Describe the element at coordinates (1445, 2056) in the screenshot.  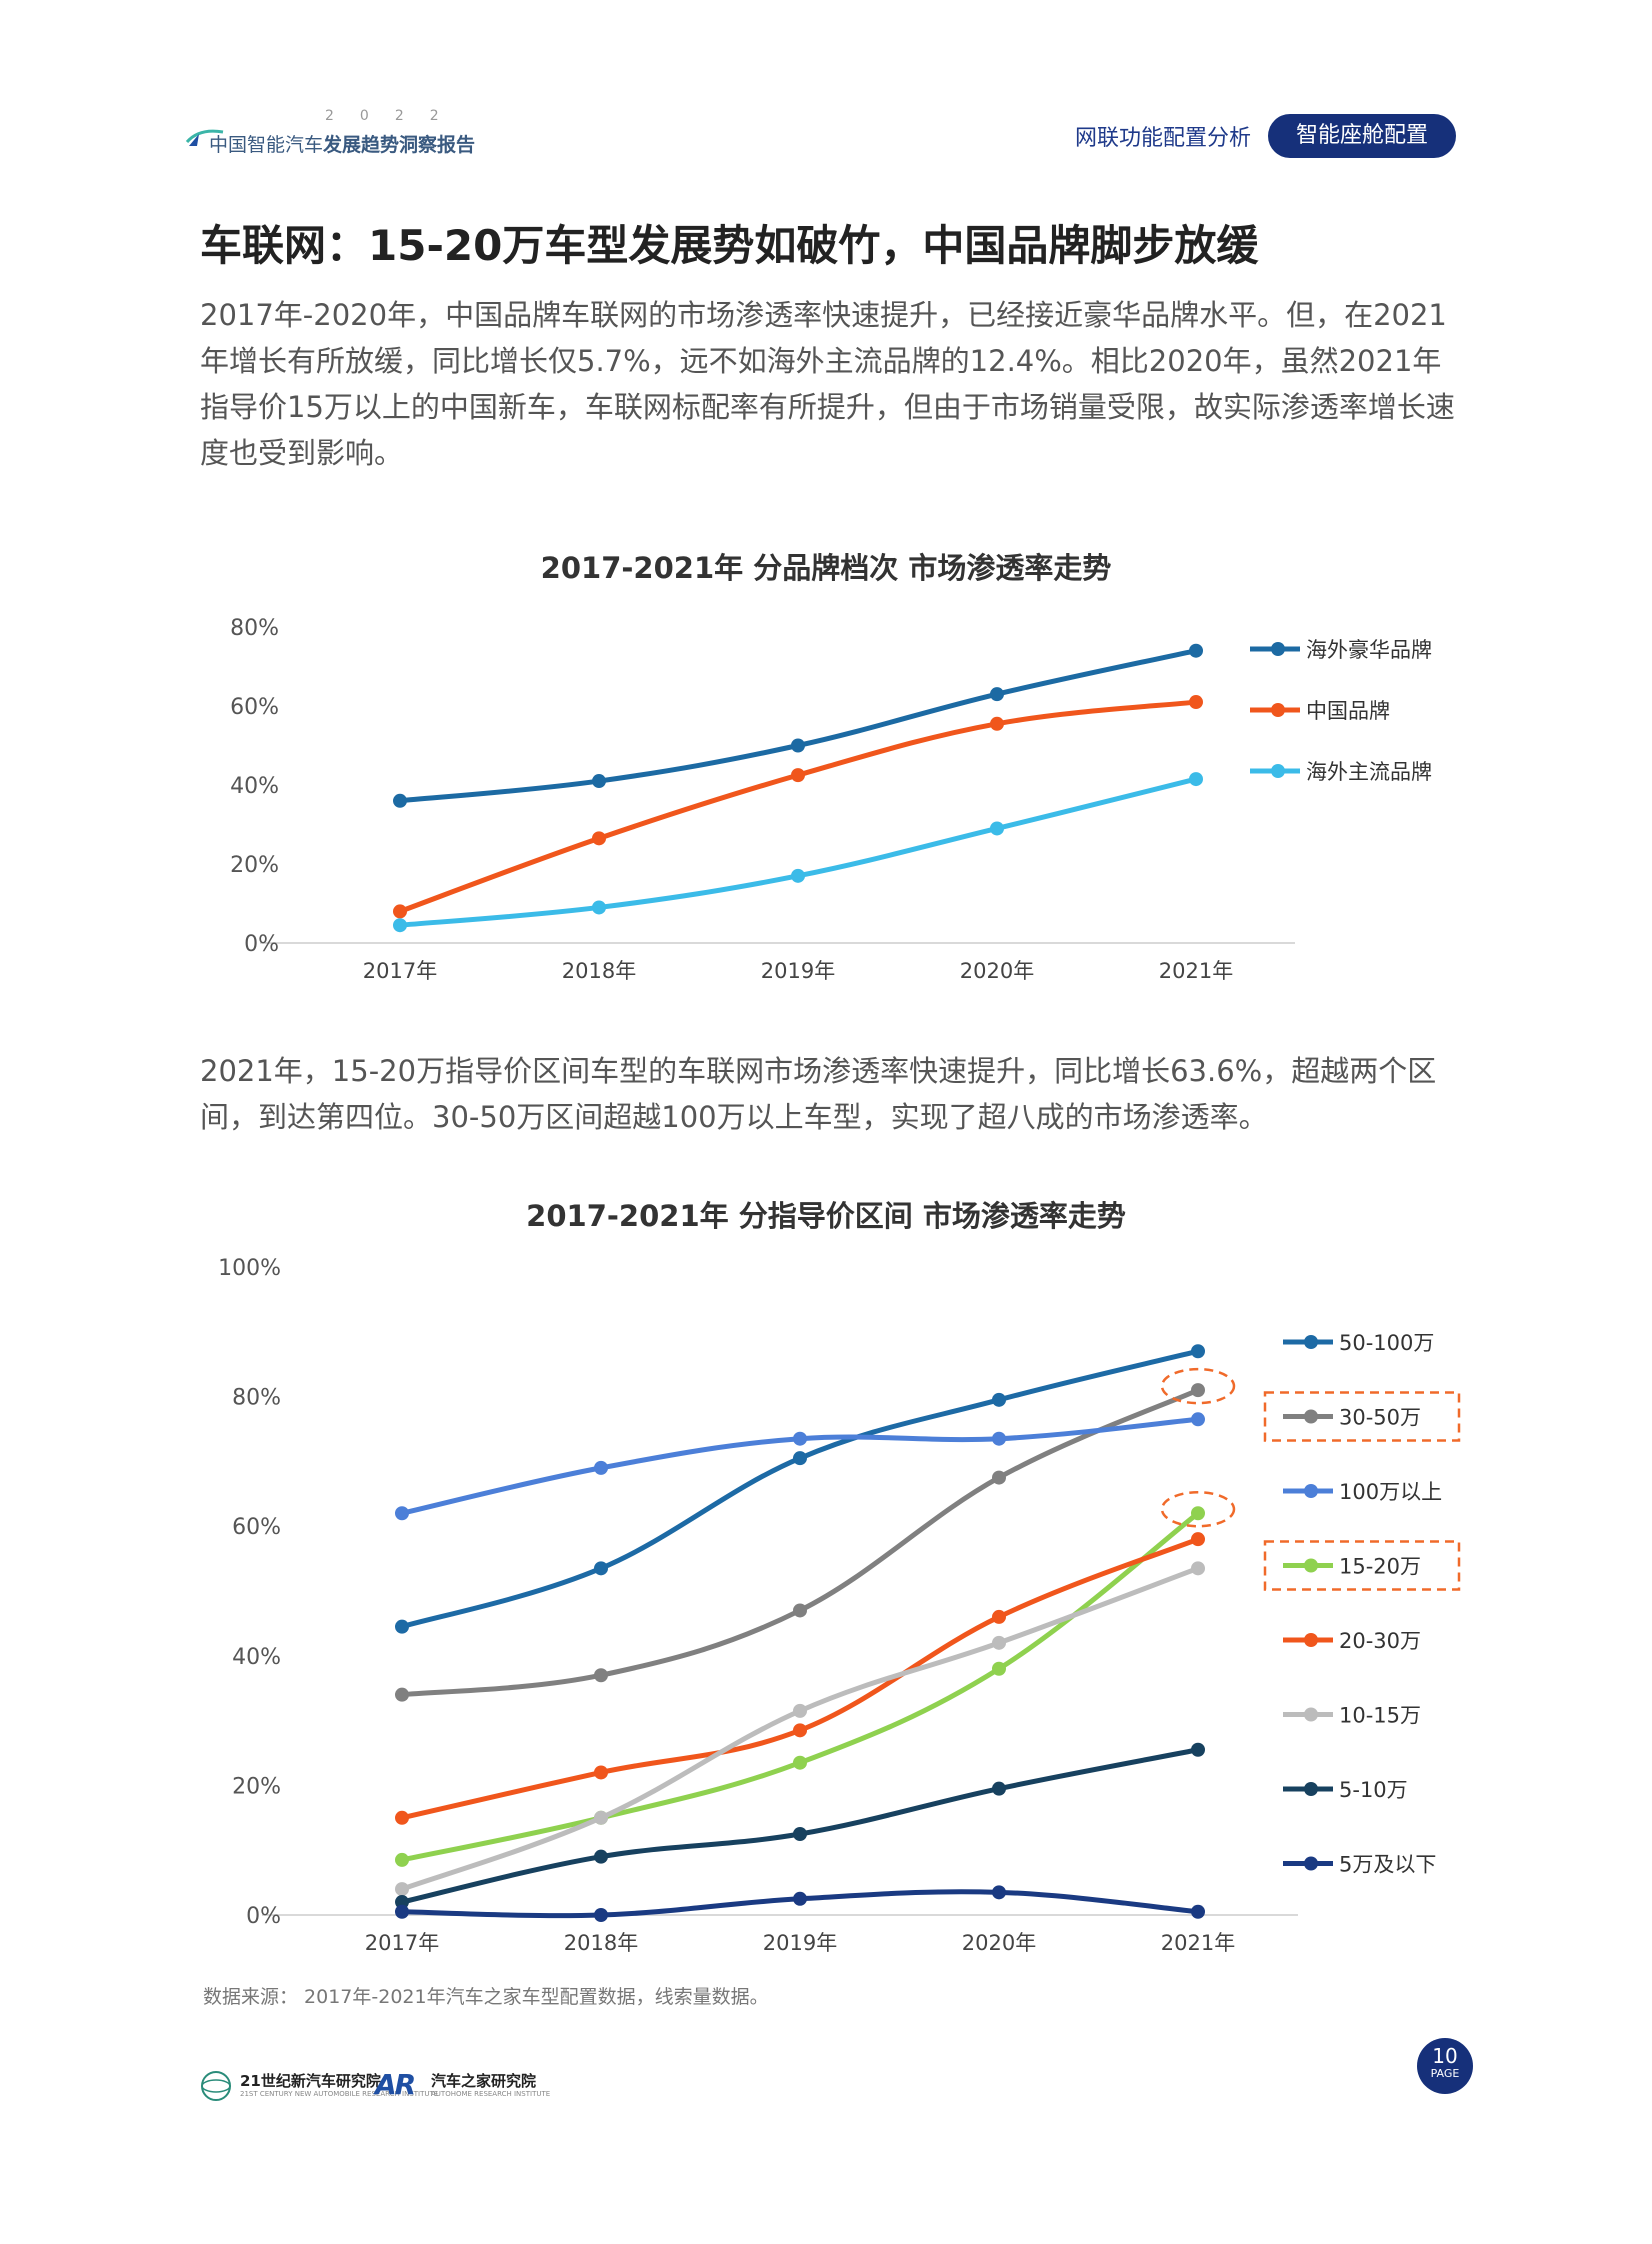
I see `page-number: 10` at that location.